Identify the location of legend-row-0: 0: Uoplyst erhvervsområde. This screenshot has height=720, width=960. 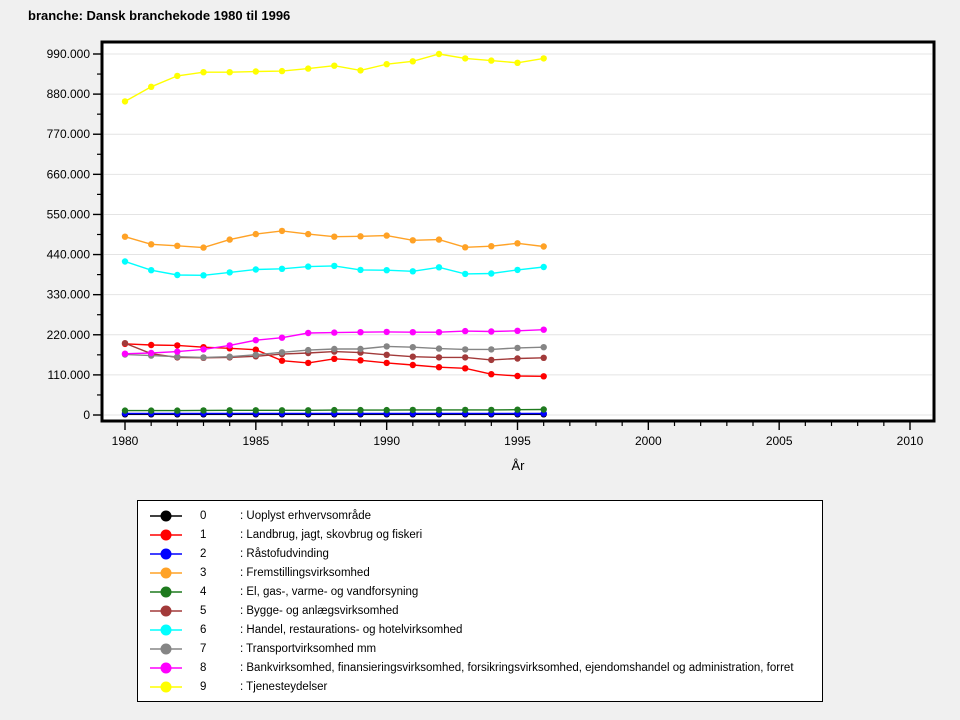
(480, 515).